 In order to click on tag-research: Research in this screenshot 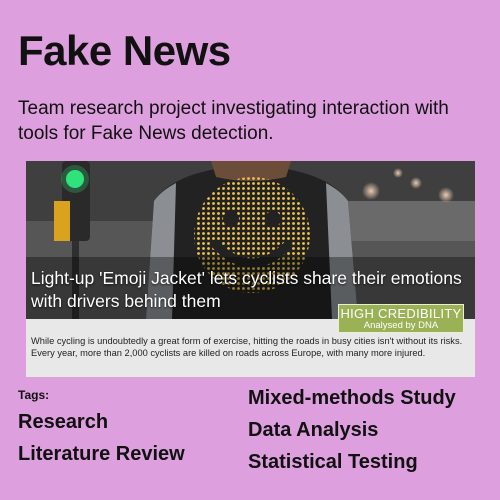, I will do `click(63, 422)`.